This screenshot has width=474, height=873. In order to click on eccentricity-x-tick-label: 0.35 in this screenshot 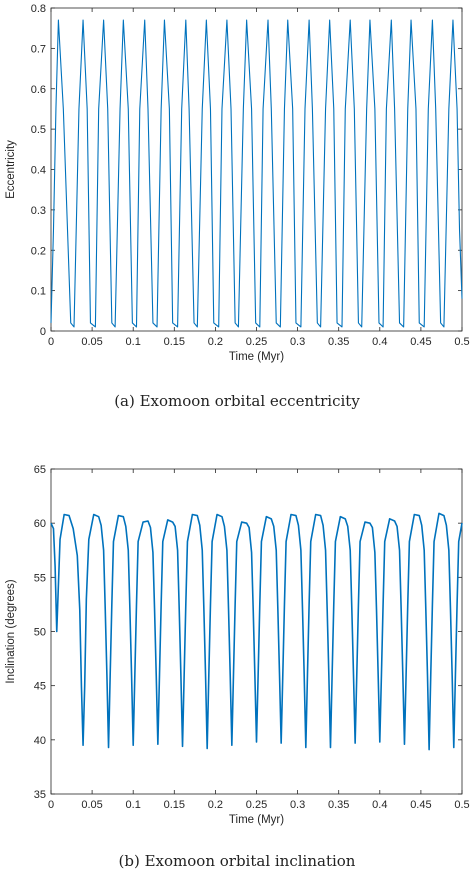, I will do `click(338, 342)`.